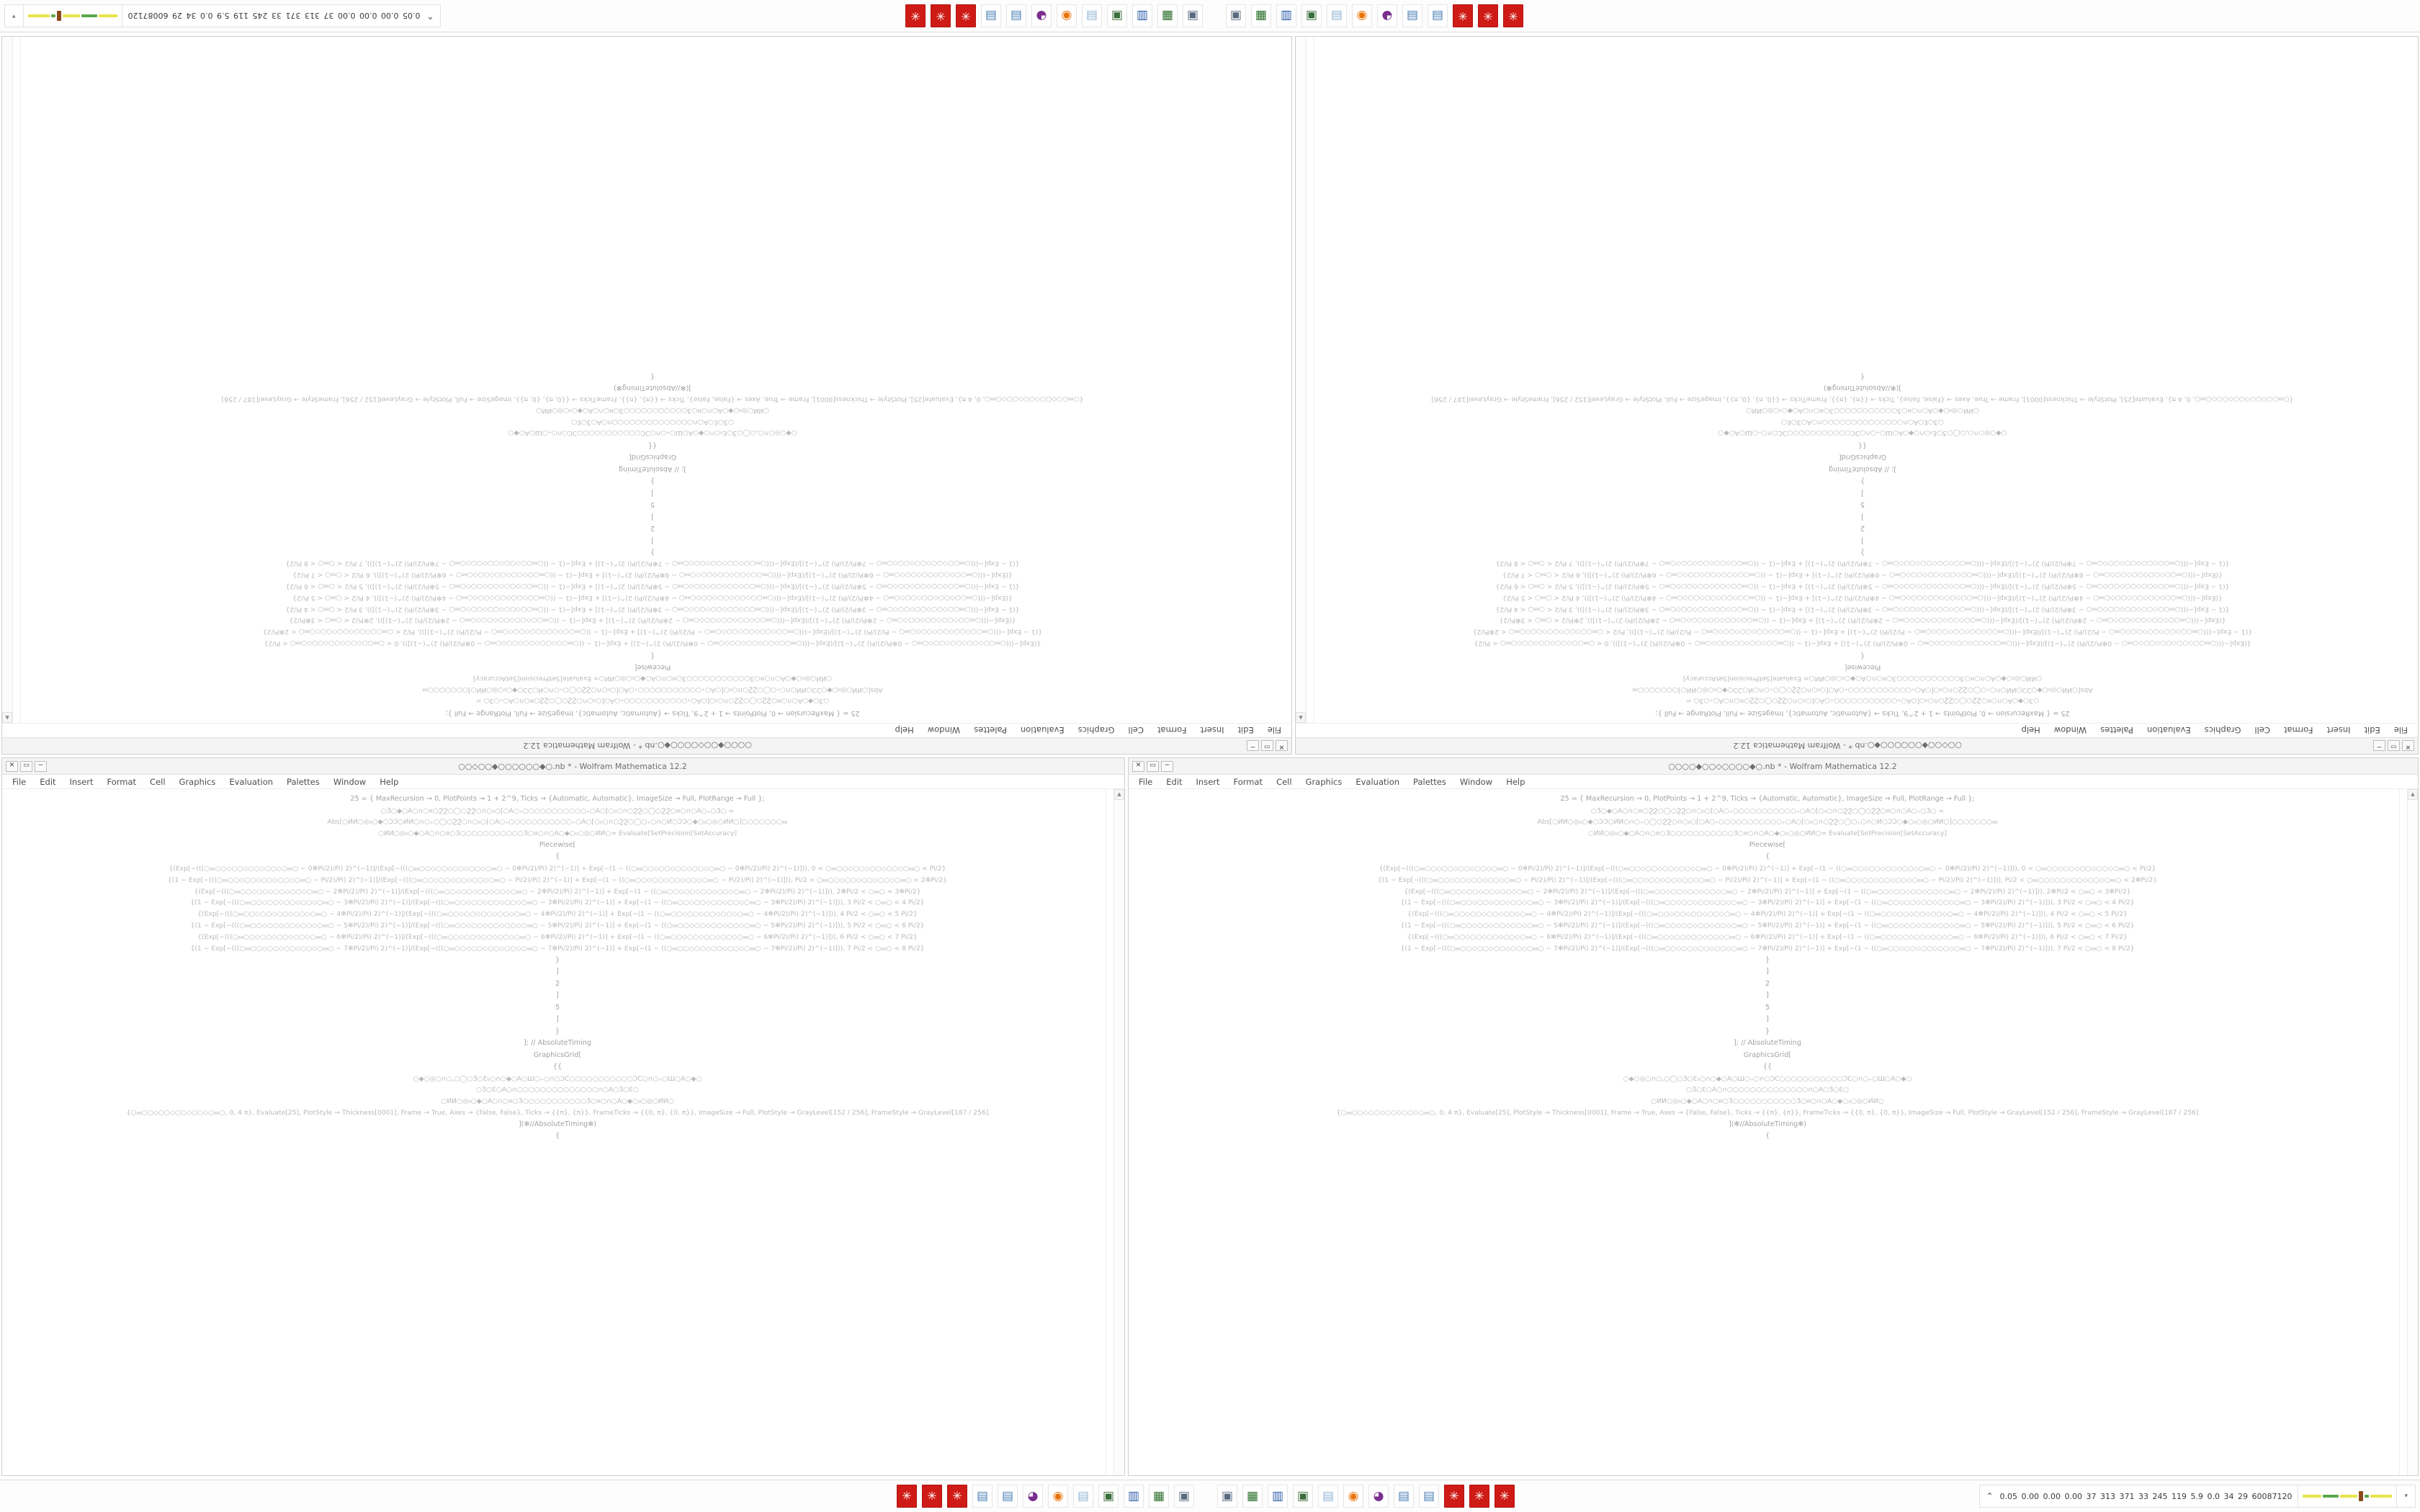 This screenshot has height=1512, width=2420. I want to click on notebook-line: ○Ӡ○Ɛ○A○∩○○○○○○○○○○○○○○∩○A○Ӡ○Ɛ○, so click(652, 422).